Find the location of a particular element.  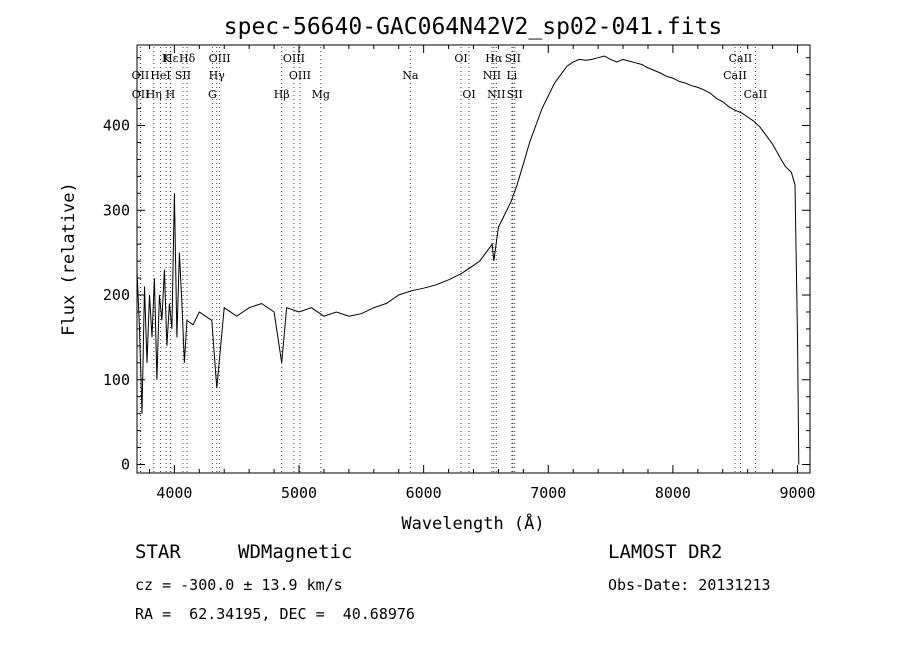

line-id-label: Hδ is located at coordinates (187, 58).